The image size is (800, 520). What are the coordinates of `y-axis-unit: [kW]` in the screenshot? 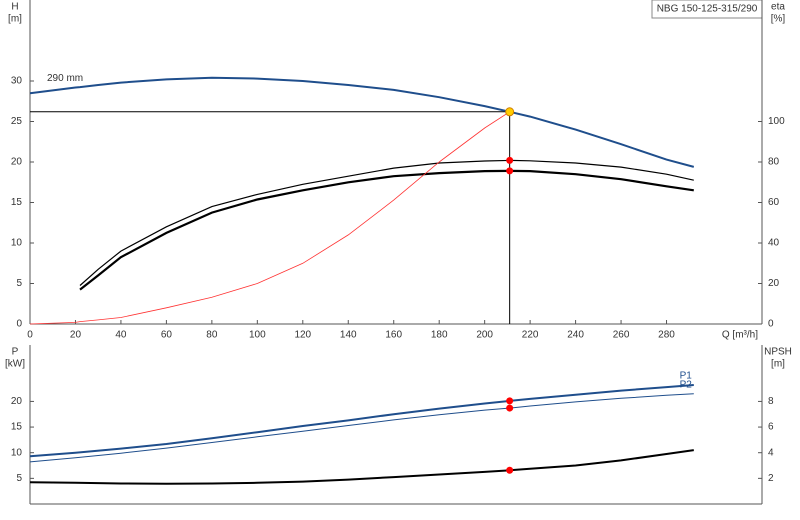 It's located at (15, 364).